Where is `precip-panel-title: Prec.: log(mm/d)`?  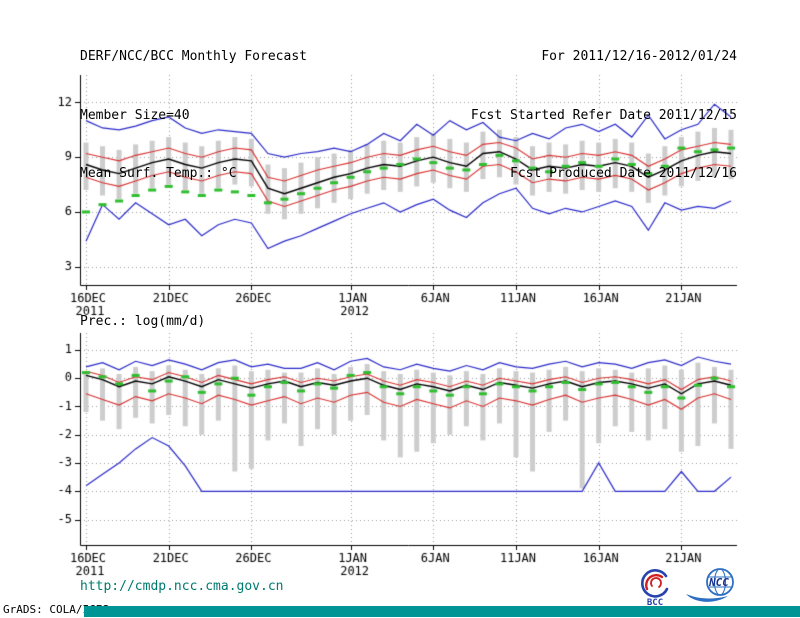
precip-panel-title: Prec.: log(mm/d) is located at coordinates (143, 321).